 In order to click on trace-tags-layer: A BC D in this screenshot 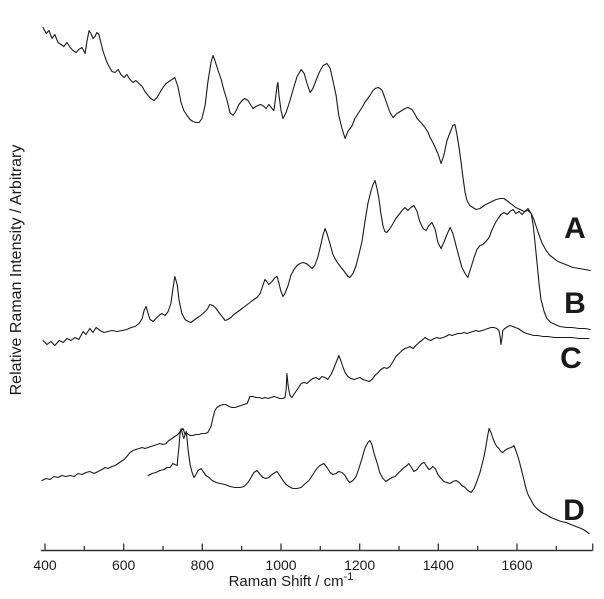, I will do `click(573, 369)`.